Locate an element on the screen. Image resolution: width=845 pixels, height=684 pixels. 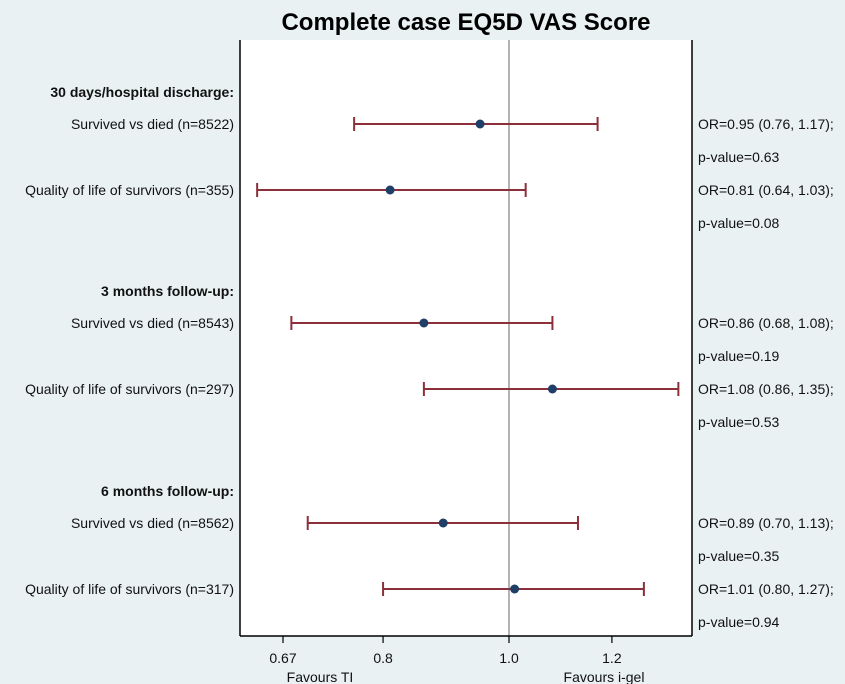
or-annotation: OR=0.86 (0.68, 1.08); is located at coordinates (766, 323).